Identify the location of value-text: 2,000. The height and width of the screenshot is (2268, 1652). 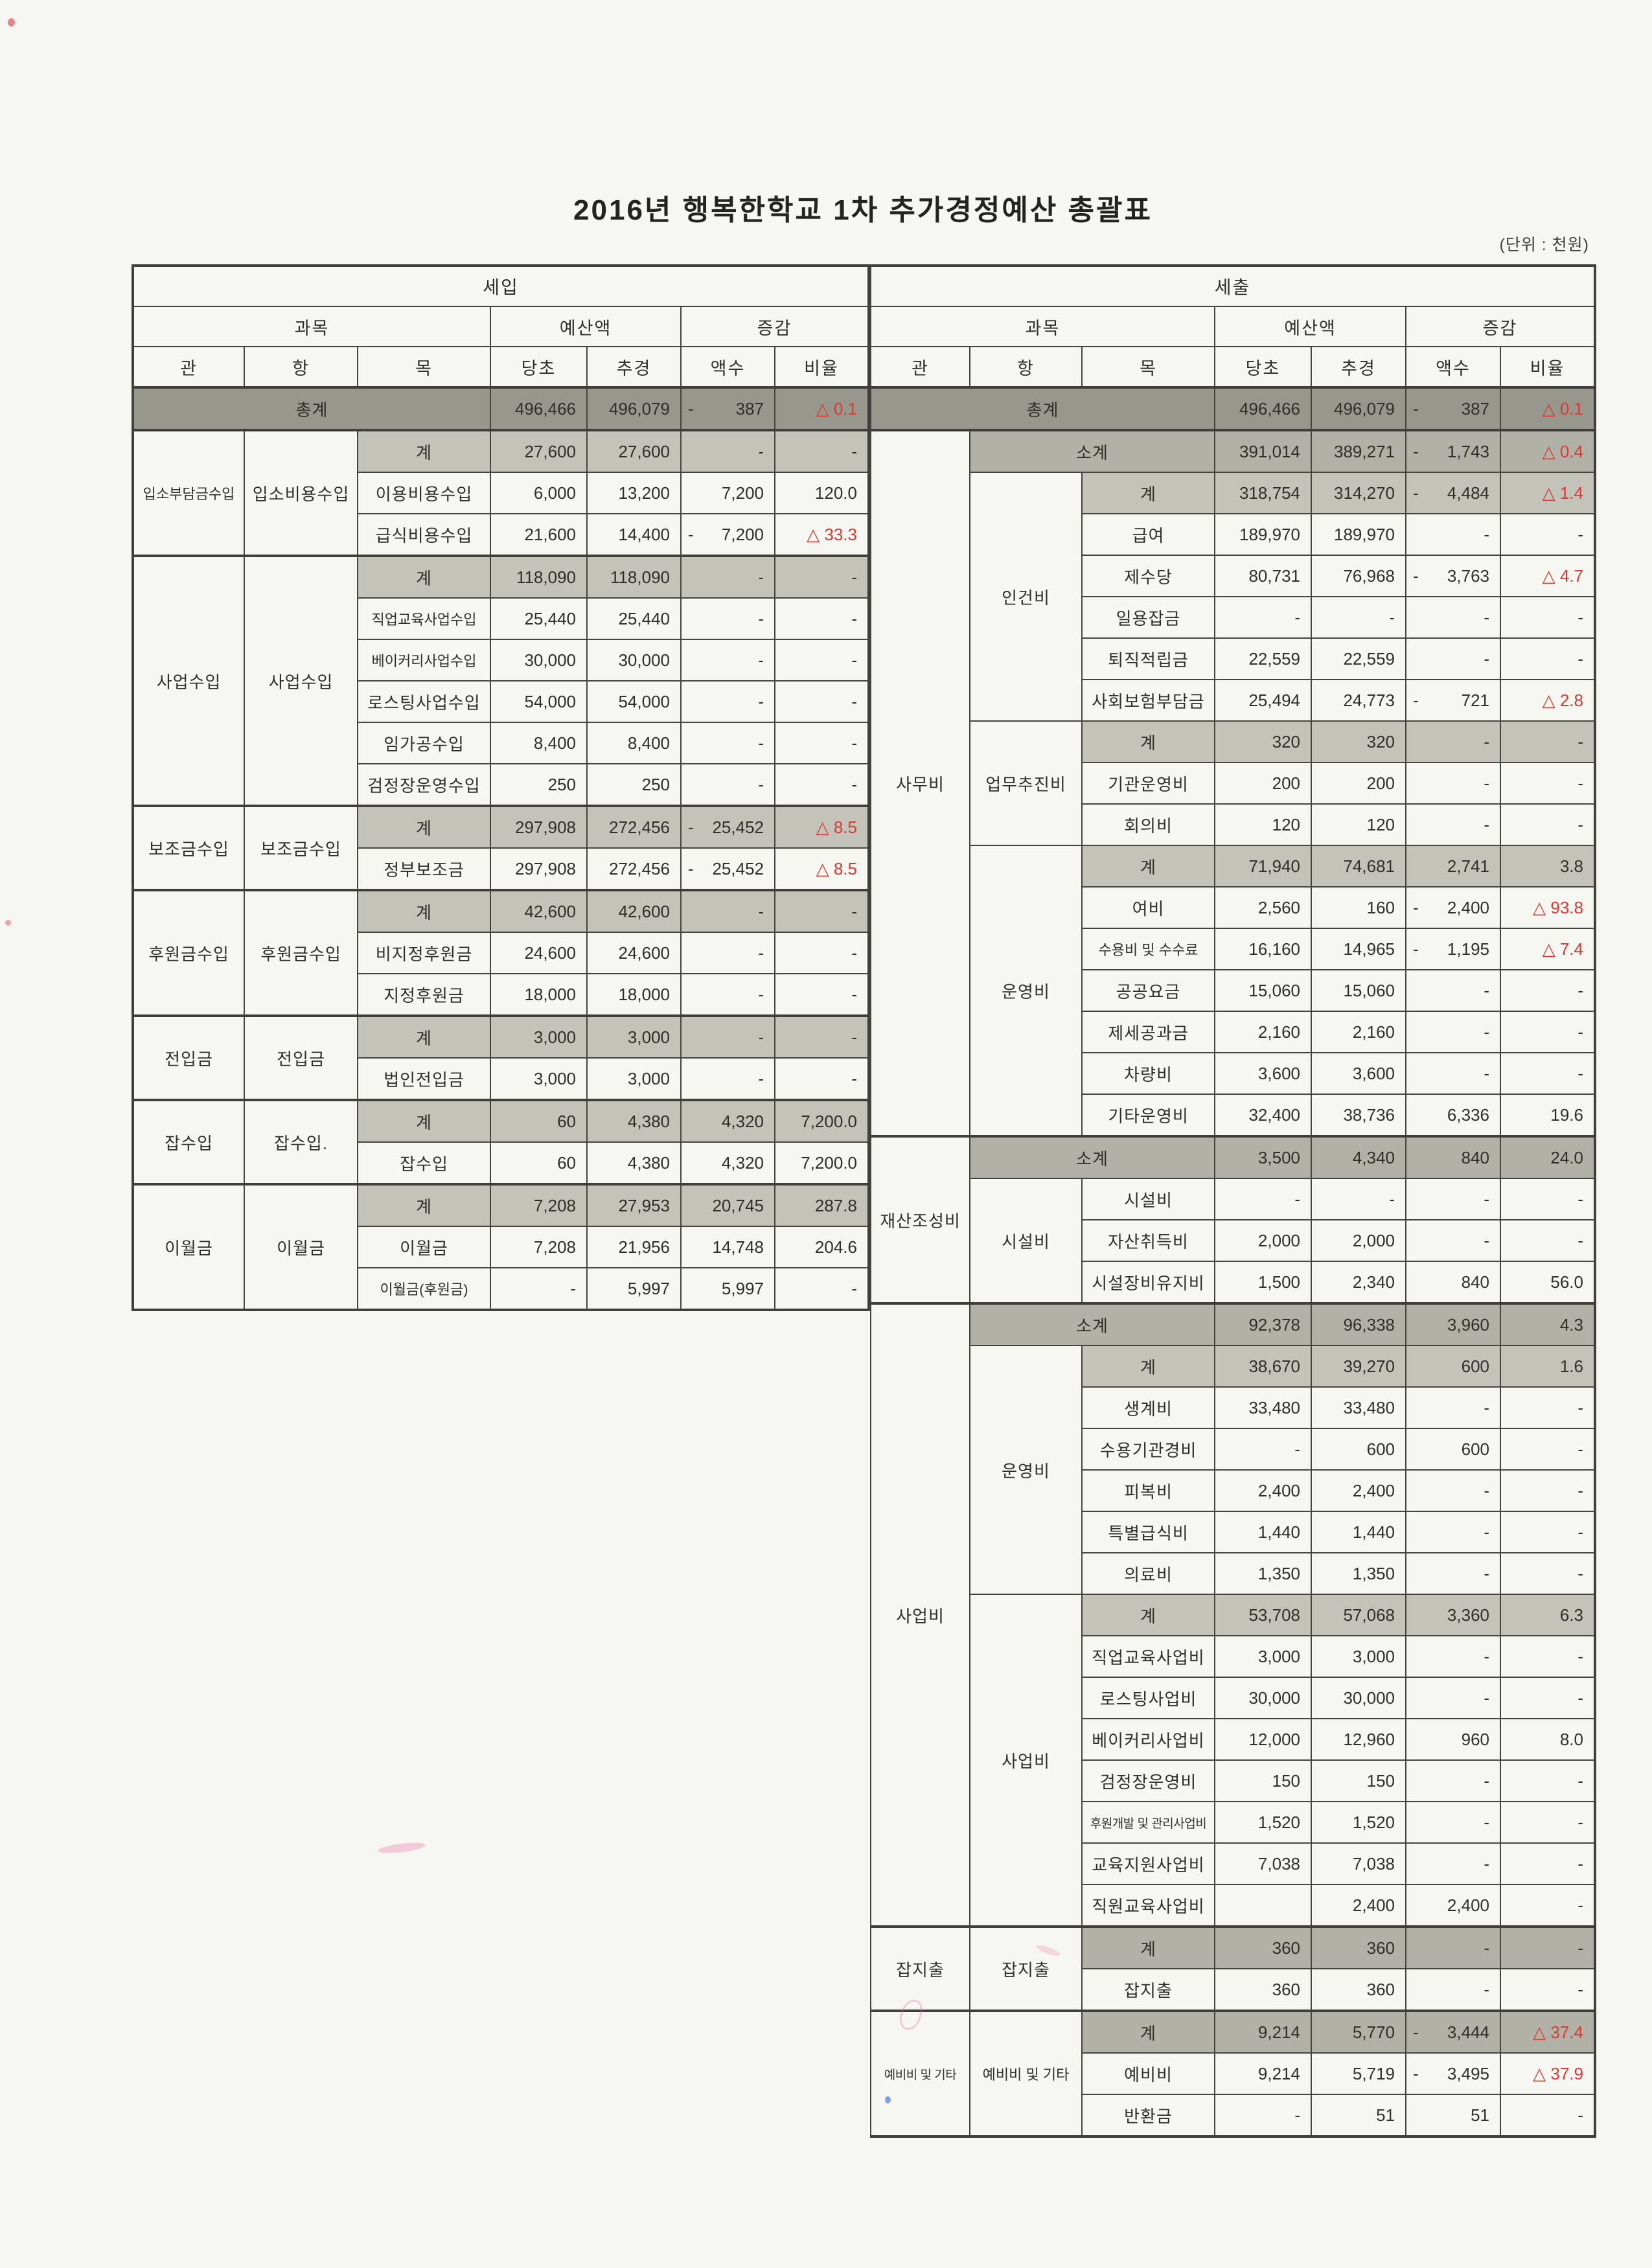
(1278, 1240).